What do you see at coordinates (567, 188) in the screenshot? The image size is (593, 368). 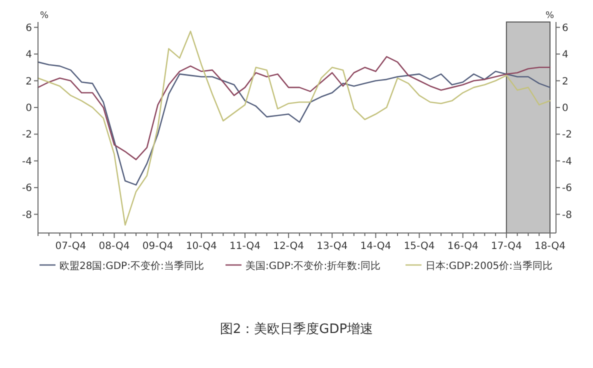 I see `y2-tick-label: -6` at bounding box center [567, 188].